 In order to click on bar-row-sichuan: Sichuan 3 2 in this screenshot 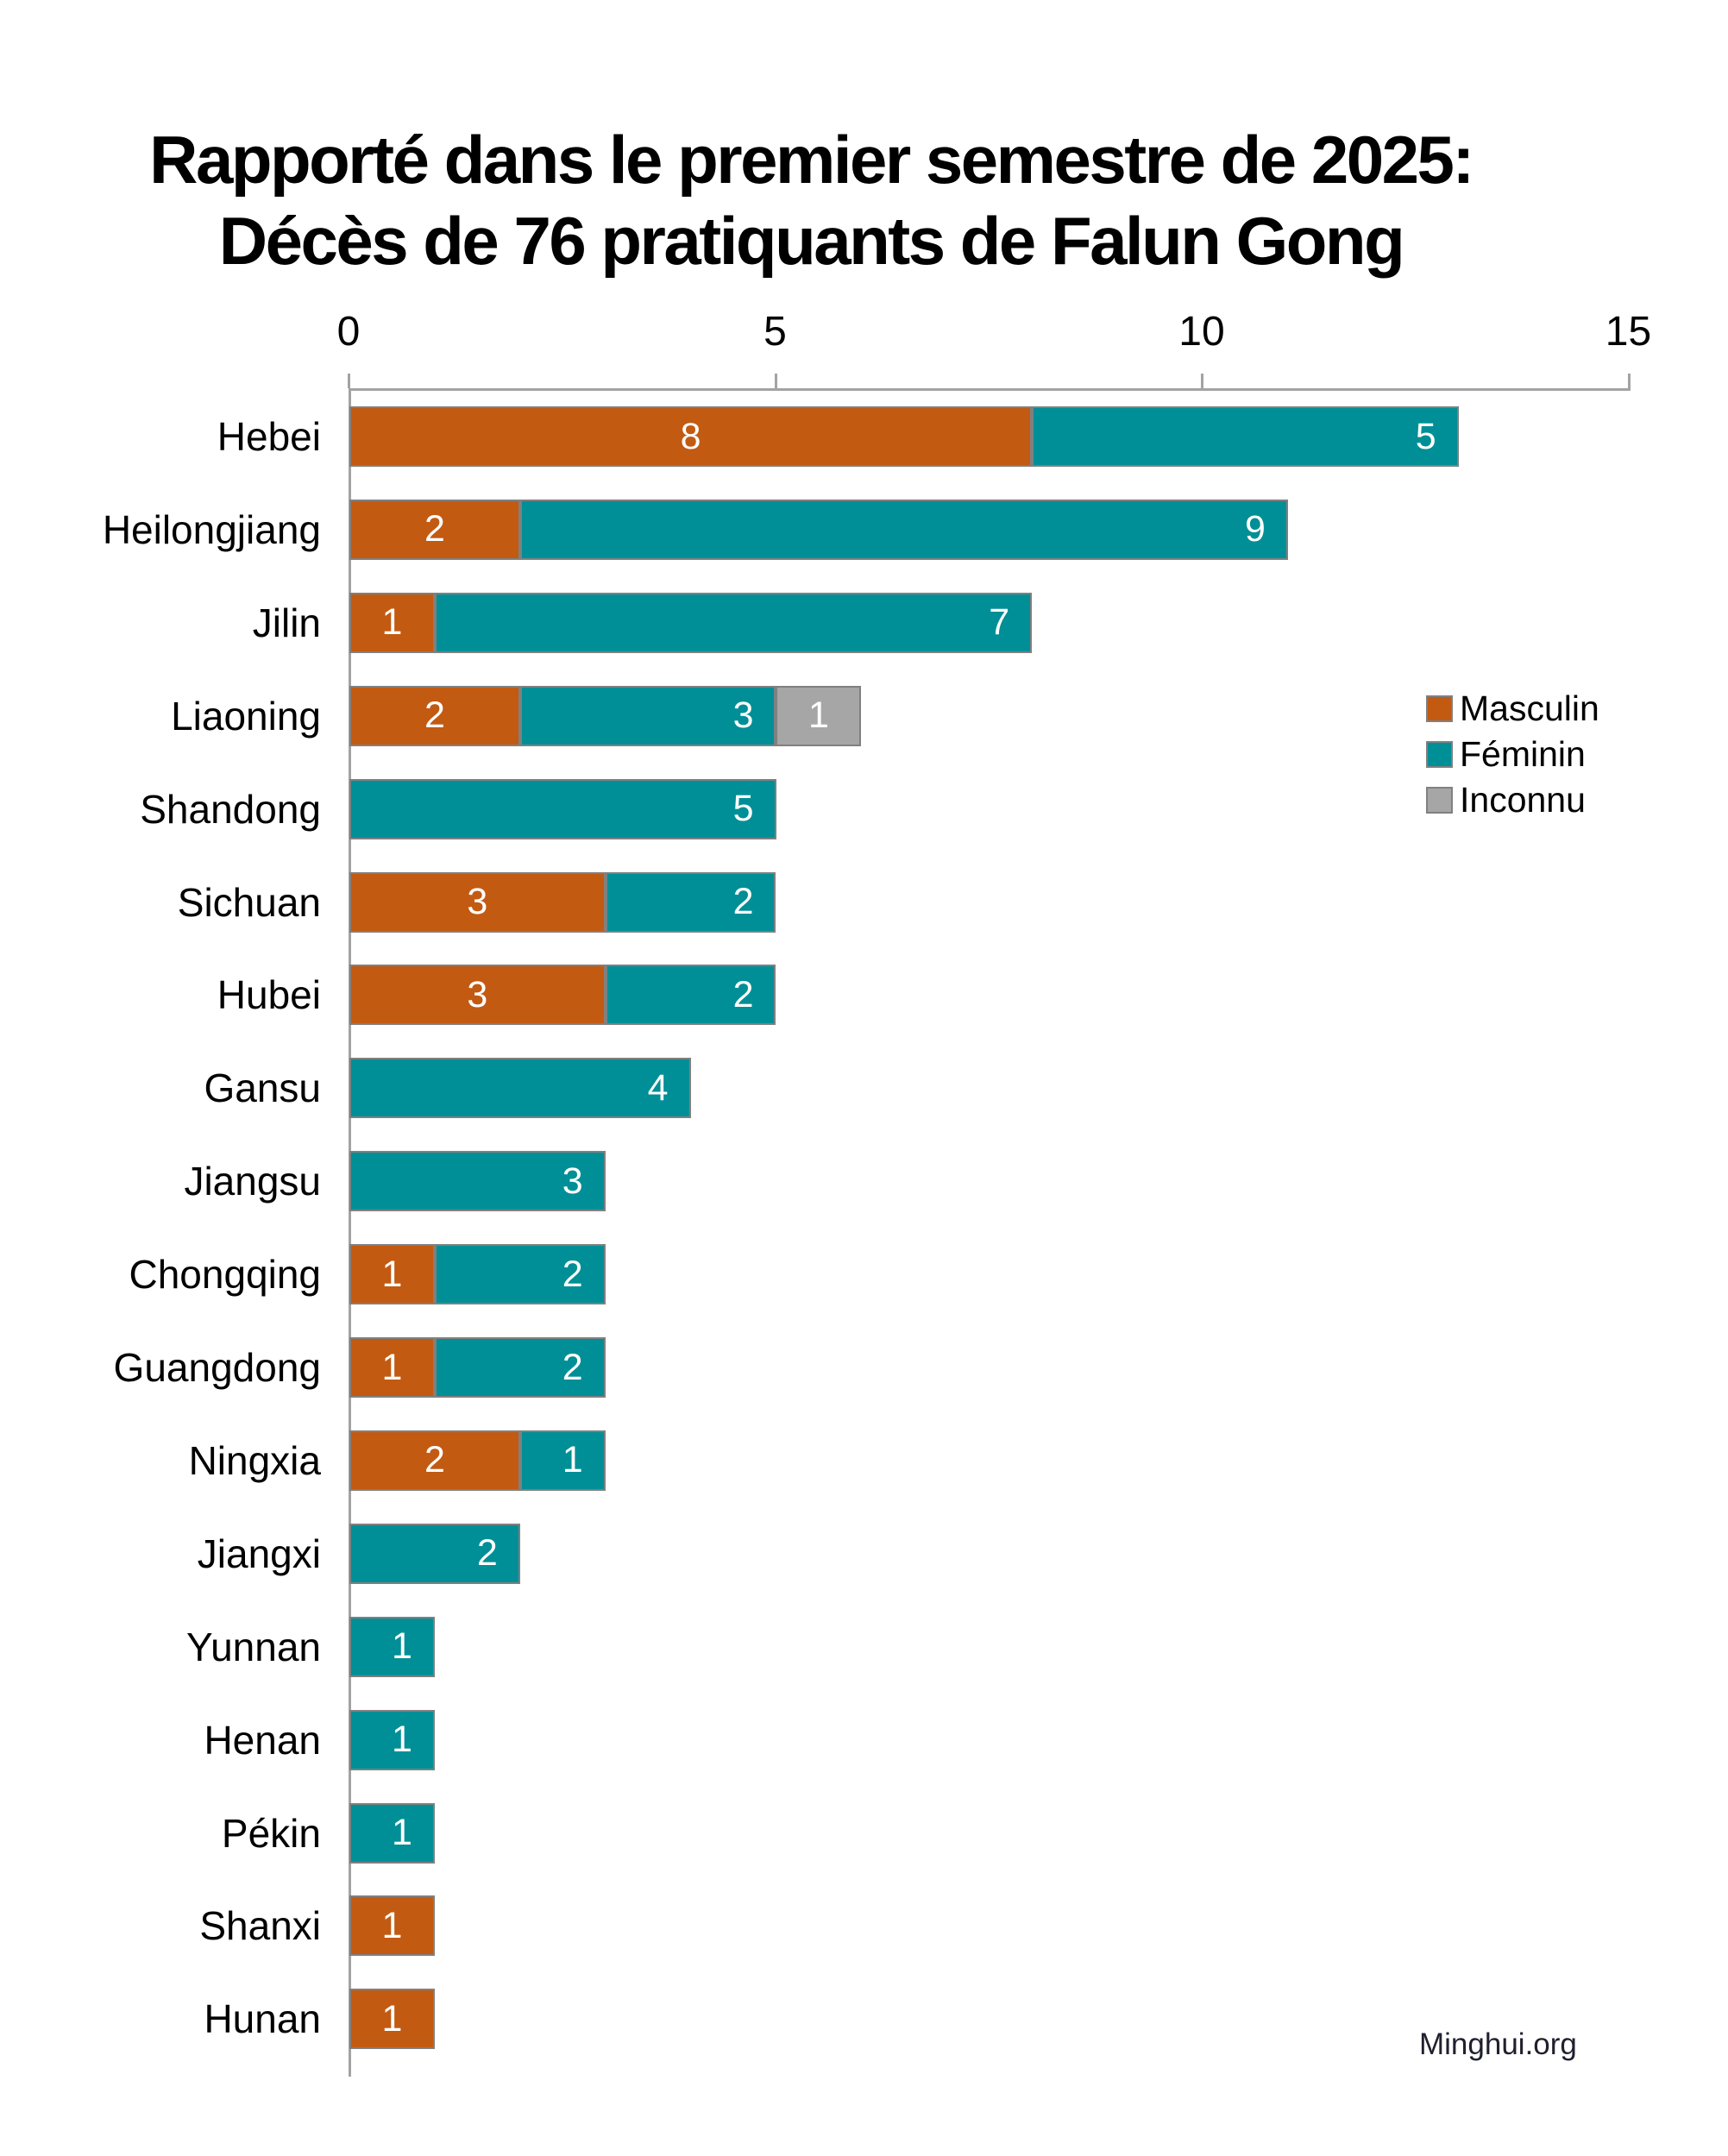, I will do `click(864, 903)`.